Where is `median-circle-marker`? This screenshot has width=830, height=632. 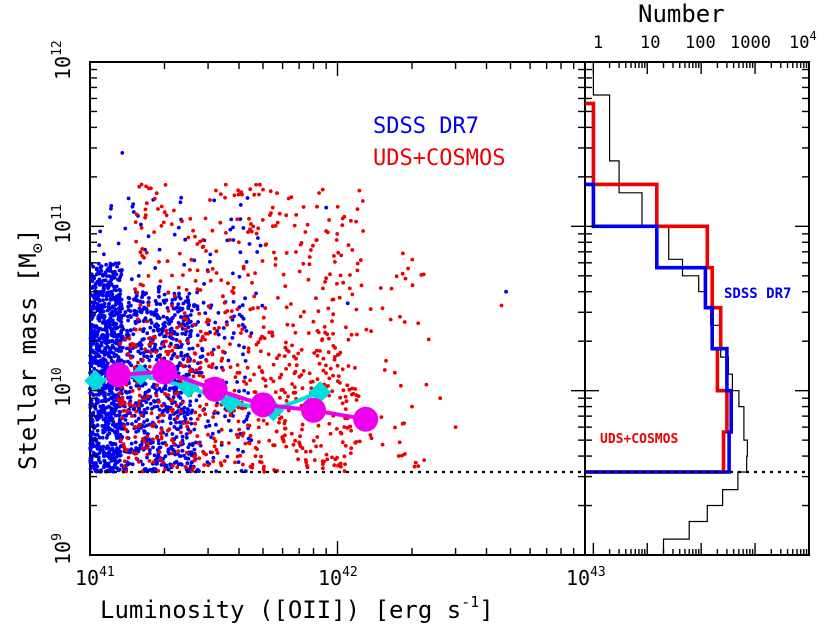
median-circle-marker is located at coordinates (314, 410).